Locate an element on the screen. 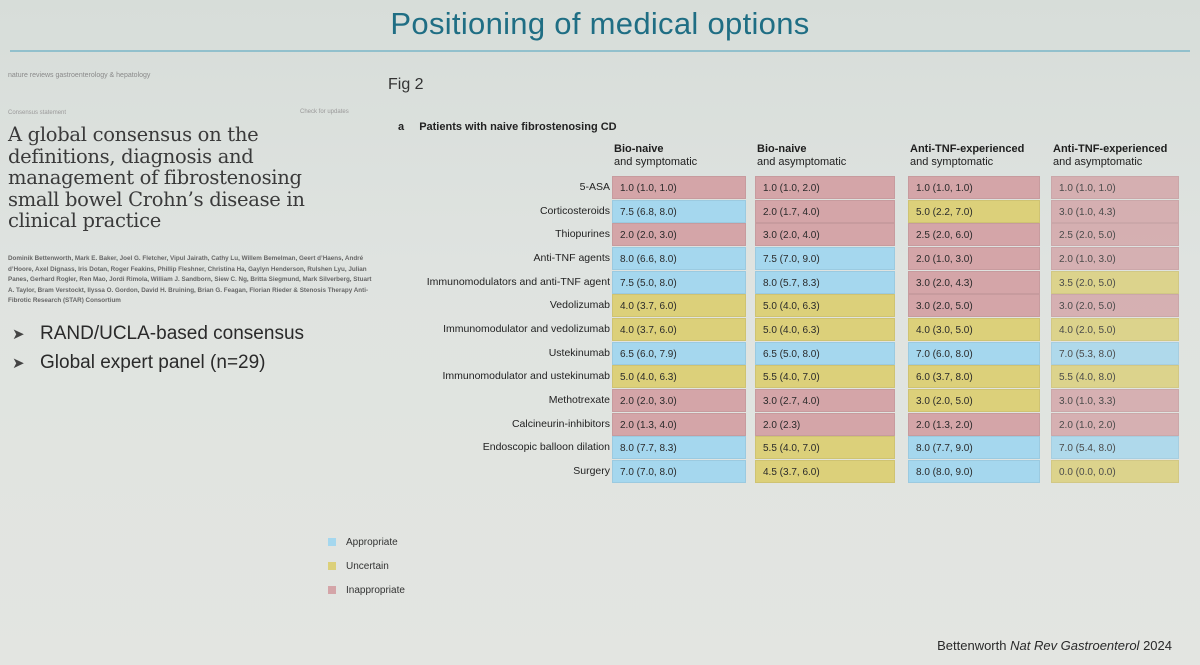 Image resolution: width=1200 pixels, height=665 pixels. table-cell: 8.0 (7.7, 9.0) is located at coordinates (974, 448).